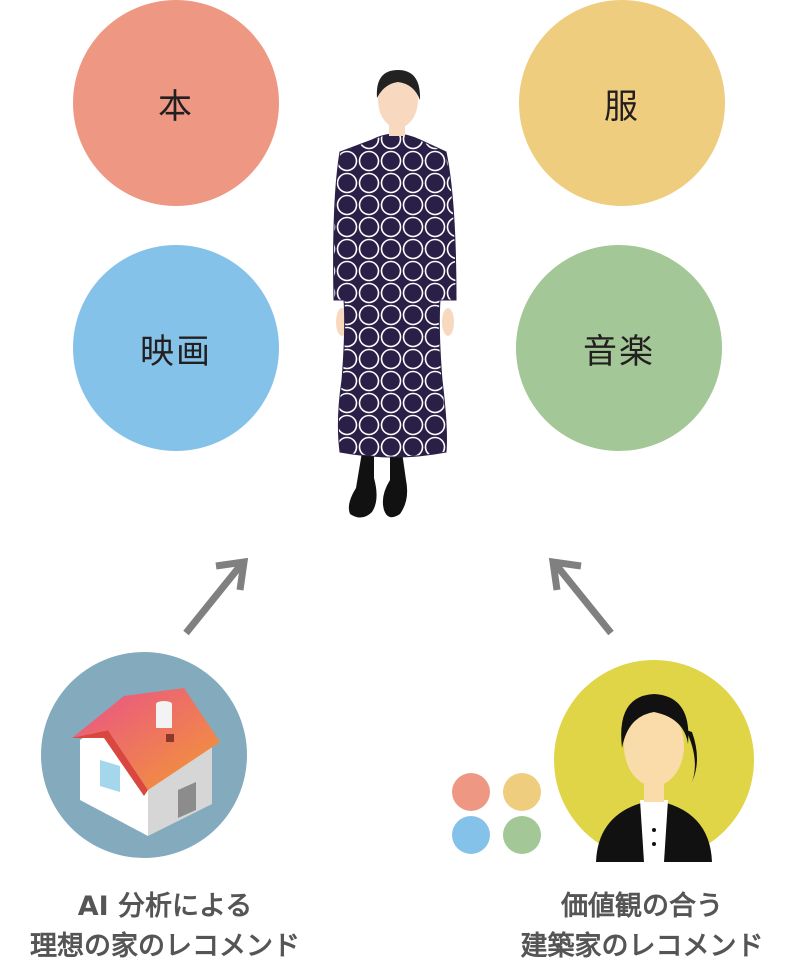 The image size is (798, 967). Describe the element at coordinates (165, 927) in the screenshot. I see `caption-ai-analysis: AI 分析による 理想の家のレコメンド` at that location.